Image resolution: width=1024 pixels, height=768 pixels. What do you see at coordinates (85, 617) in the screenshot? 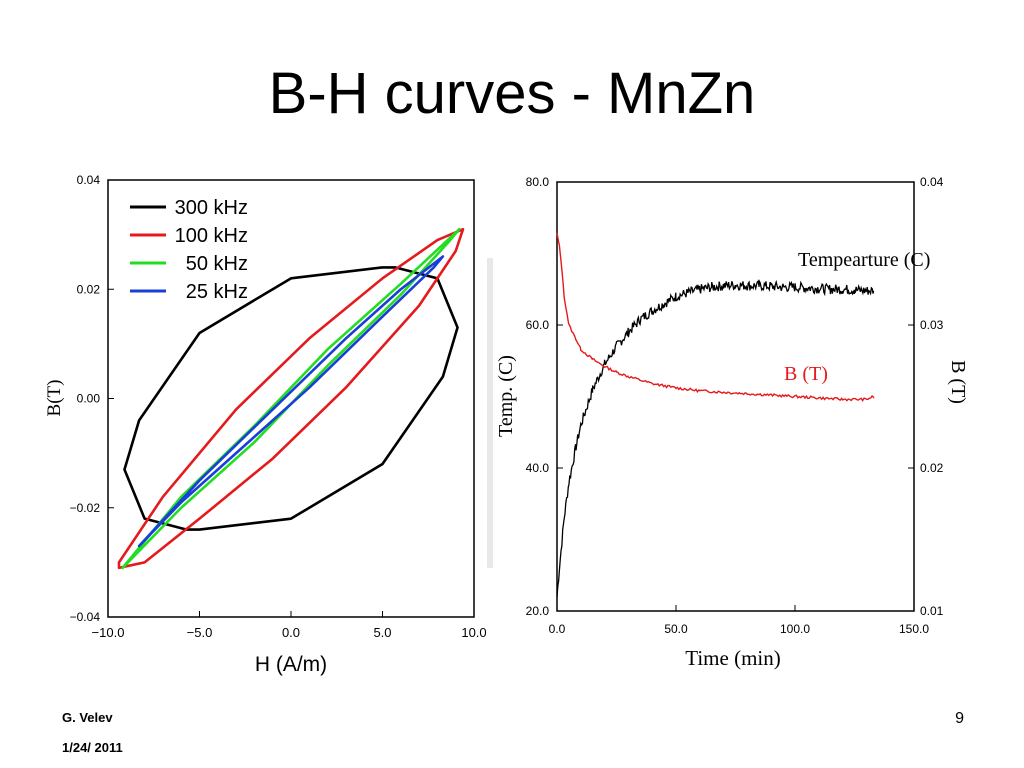
I see `left-y-tick-label: −0.04` at bounding box center [85, 617].